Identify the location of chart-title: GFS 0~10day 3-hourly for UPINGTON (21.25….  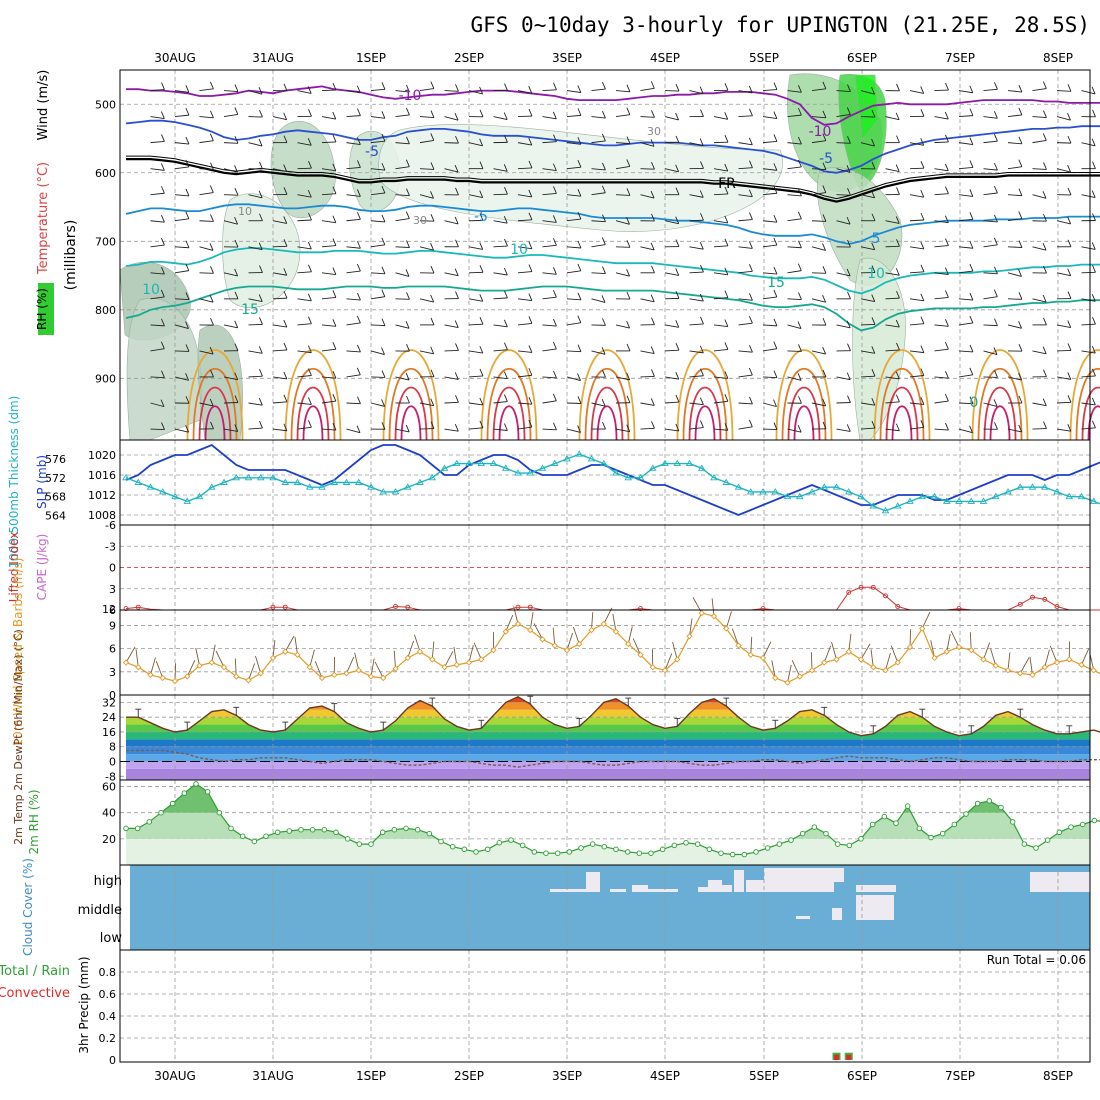
(780, 25).